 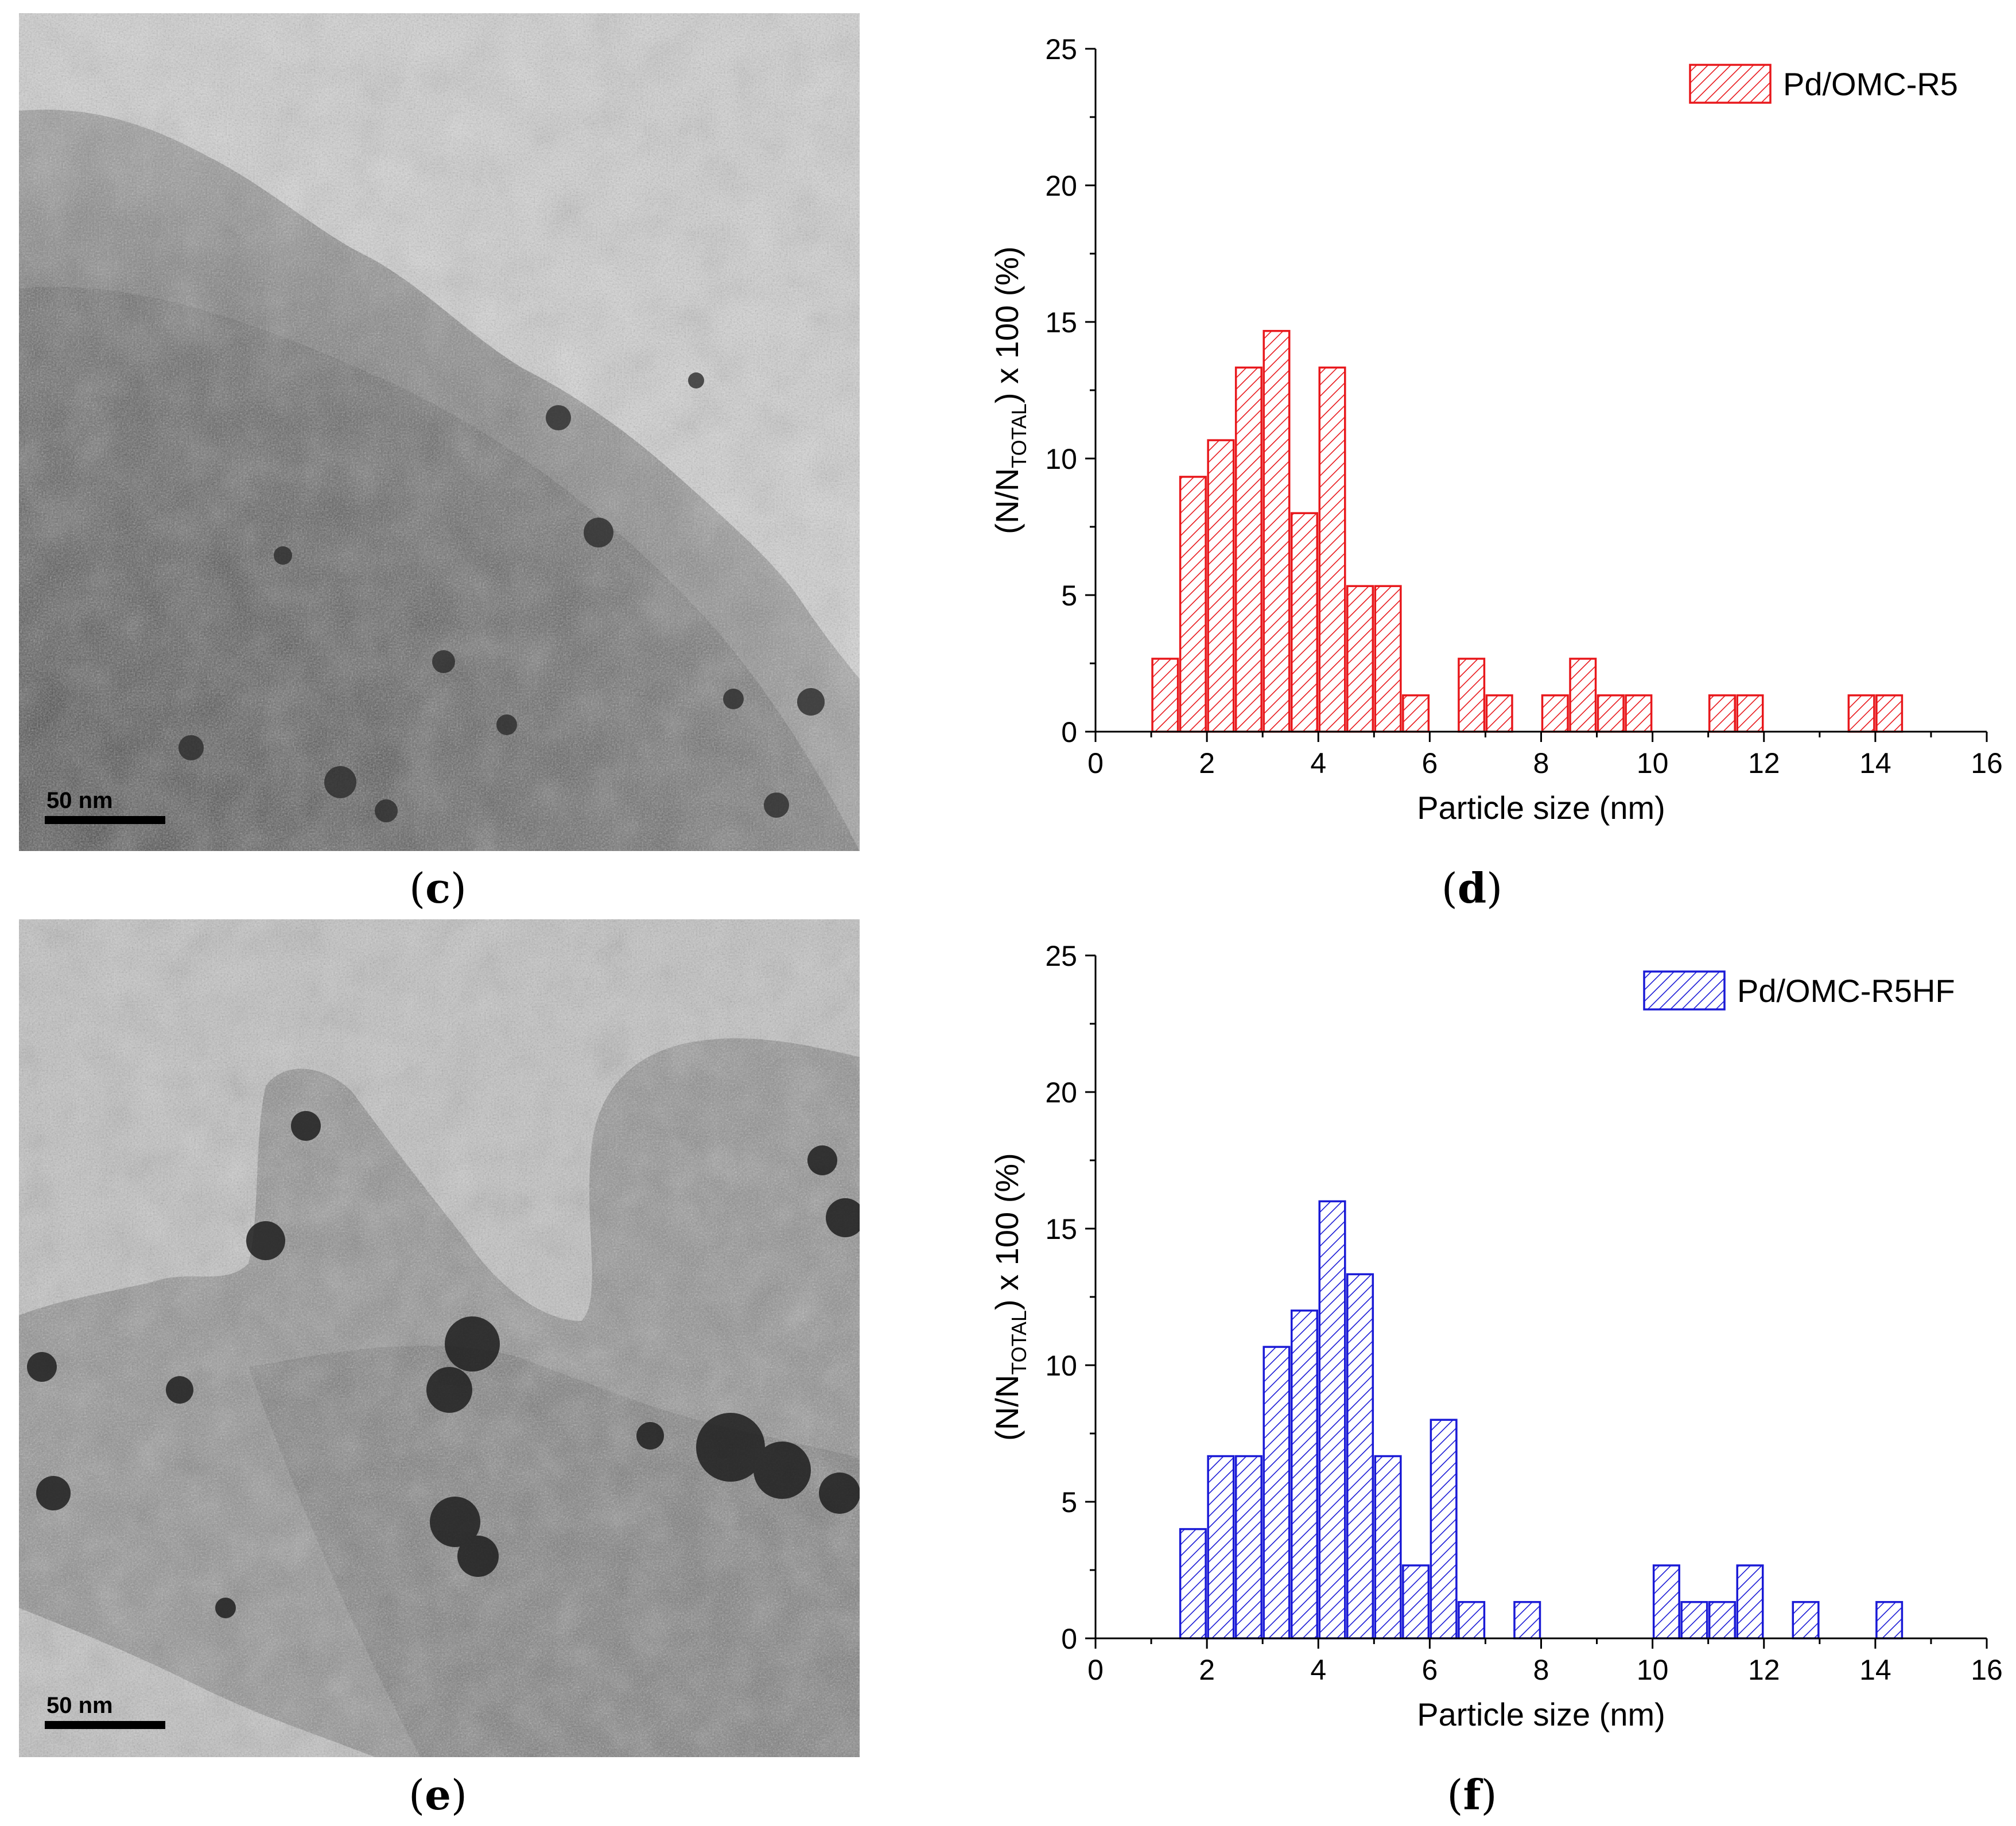 What do you see at coordinates (1472, 888) in the screenshot?
I see `panel-caption-d: (d)` at bounding box center [1472, 888].